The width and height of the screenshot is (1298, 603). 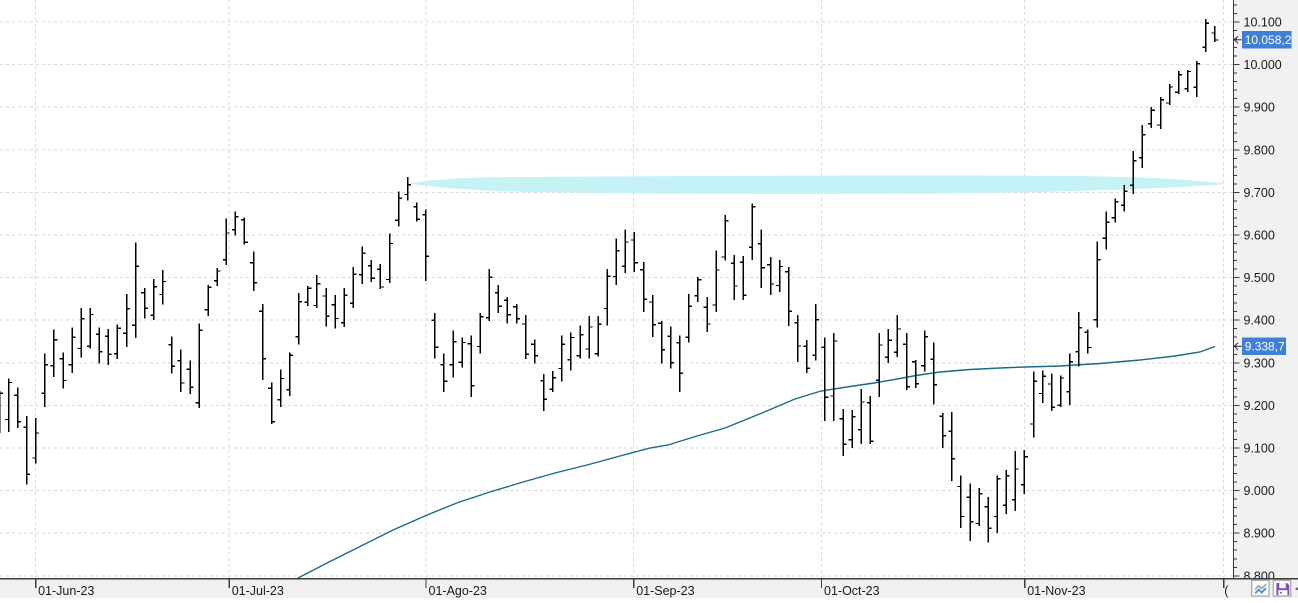 What do you see at coordinates (1259, 534) in the screenshot?
I see `svg-text: 8.900` at bounding box center [1259, 534].